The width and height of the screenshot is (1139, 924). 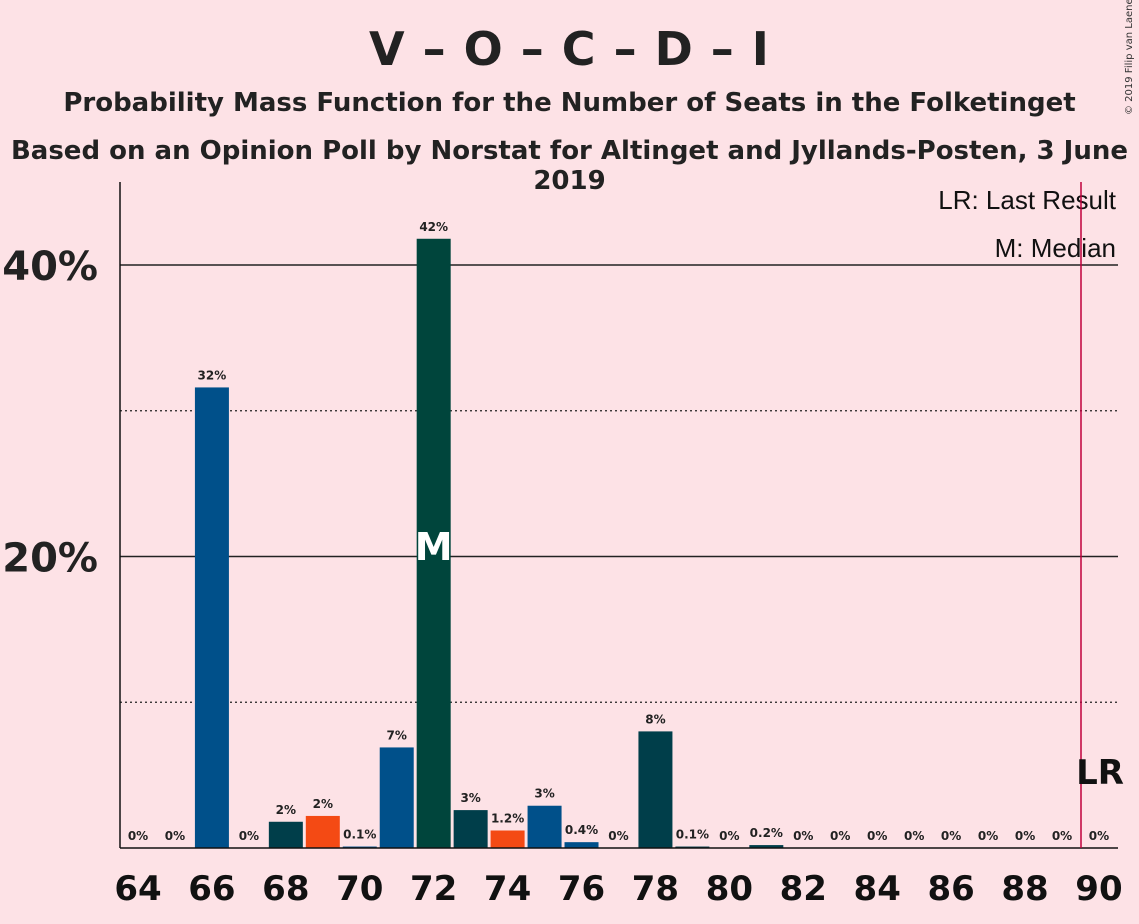 I want to click on x-tick-label: 76, so click(x=581, y=889).